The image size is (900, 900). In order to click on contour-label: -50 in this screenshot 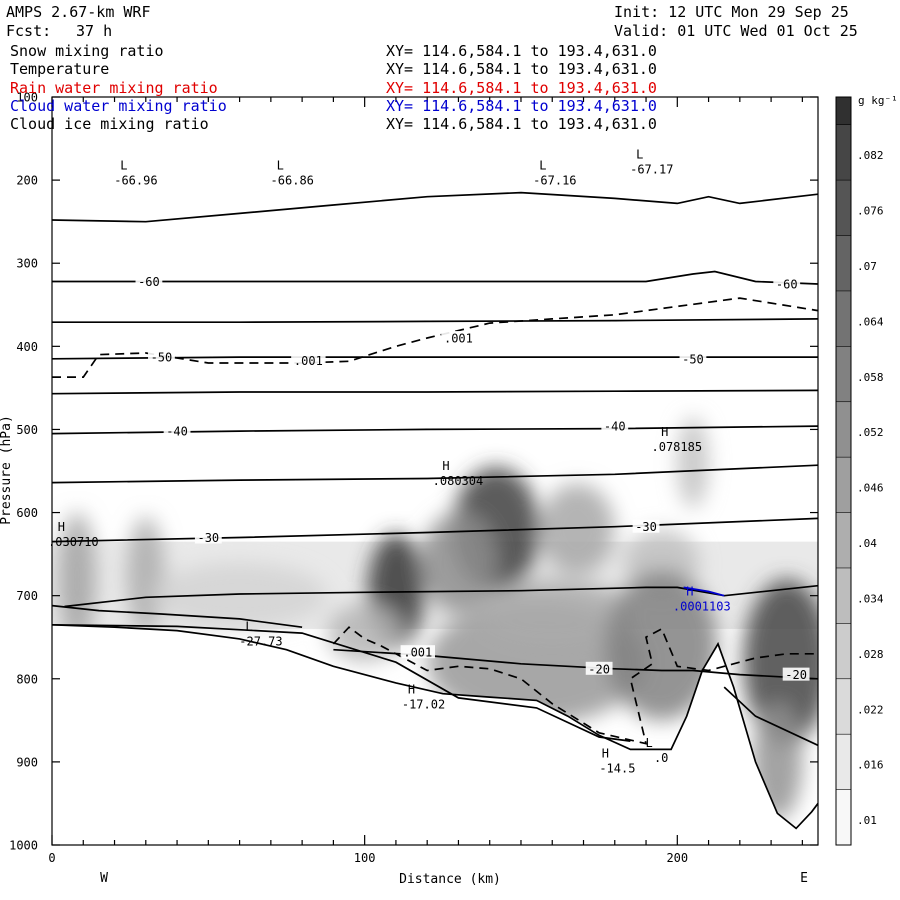, I will do `click(161, 357)`.